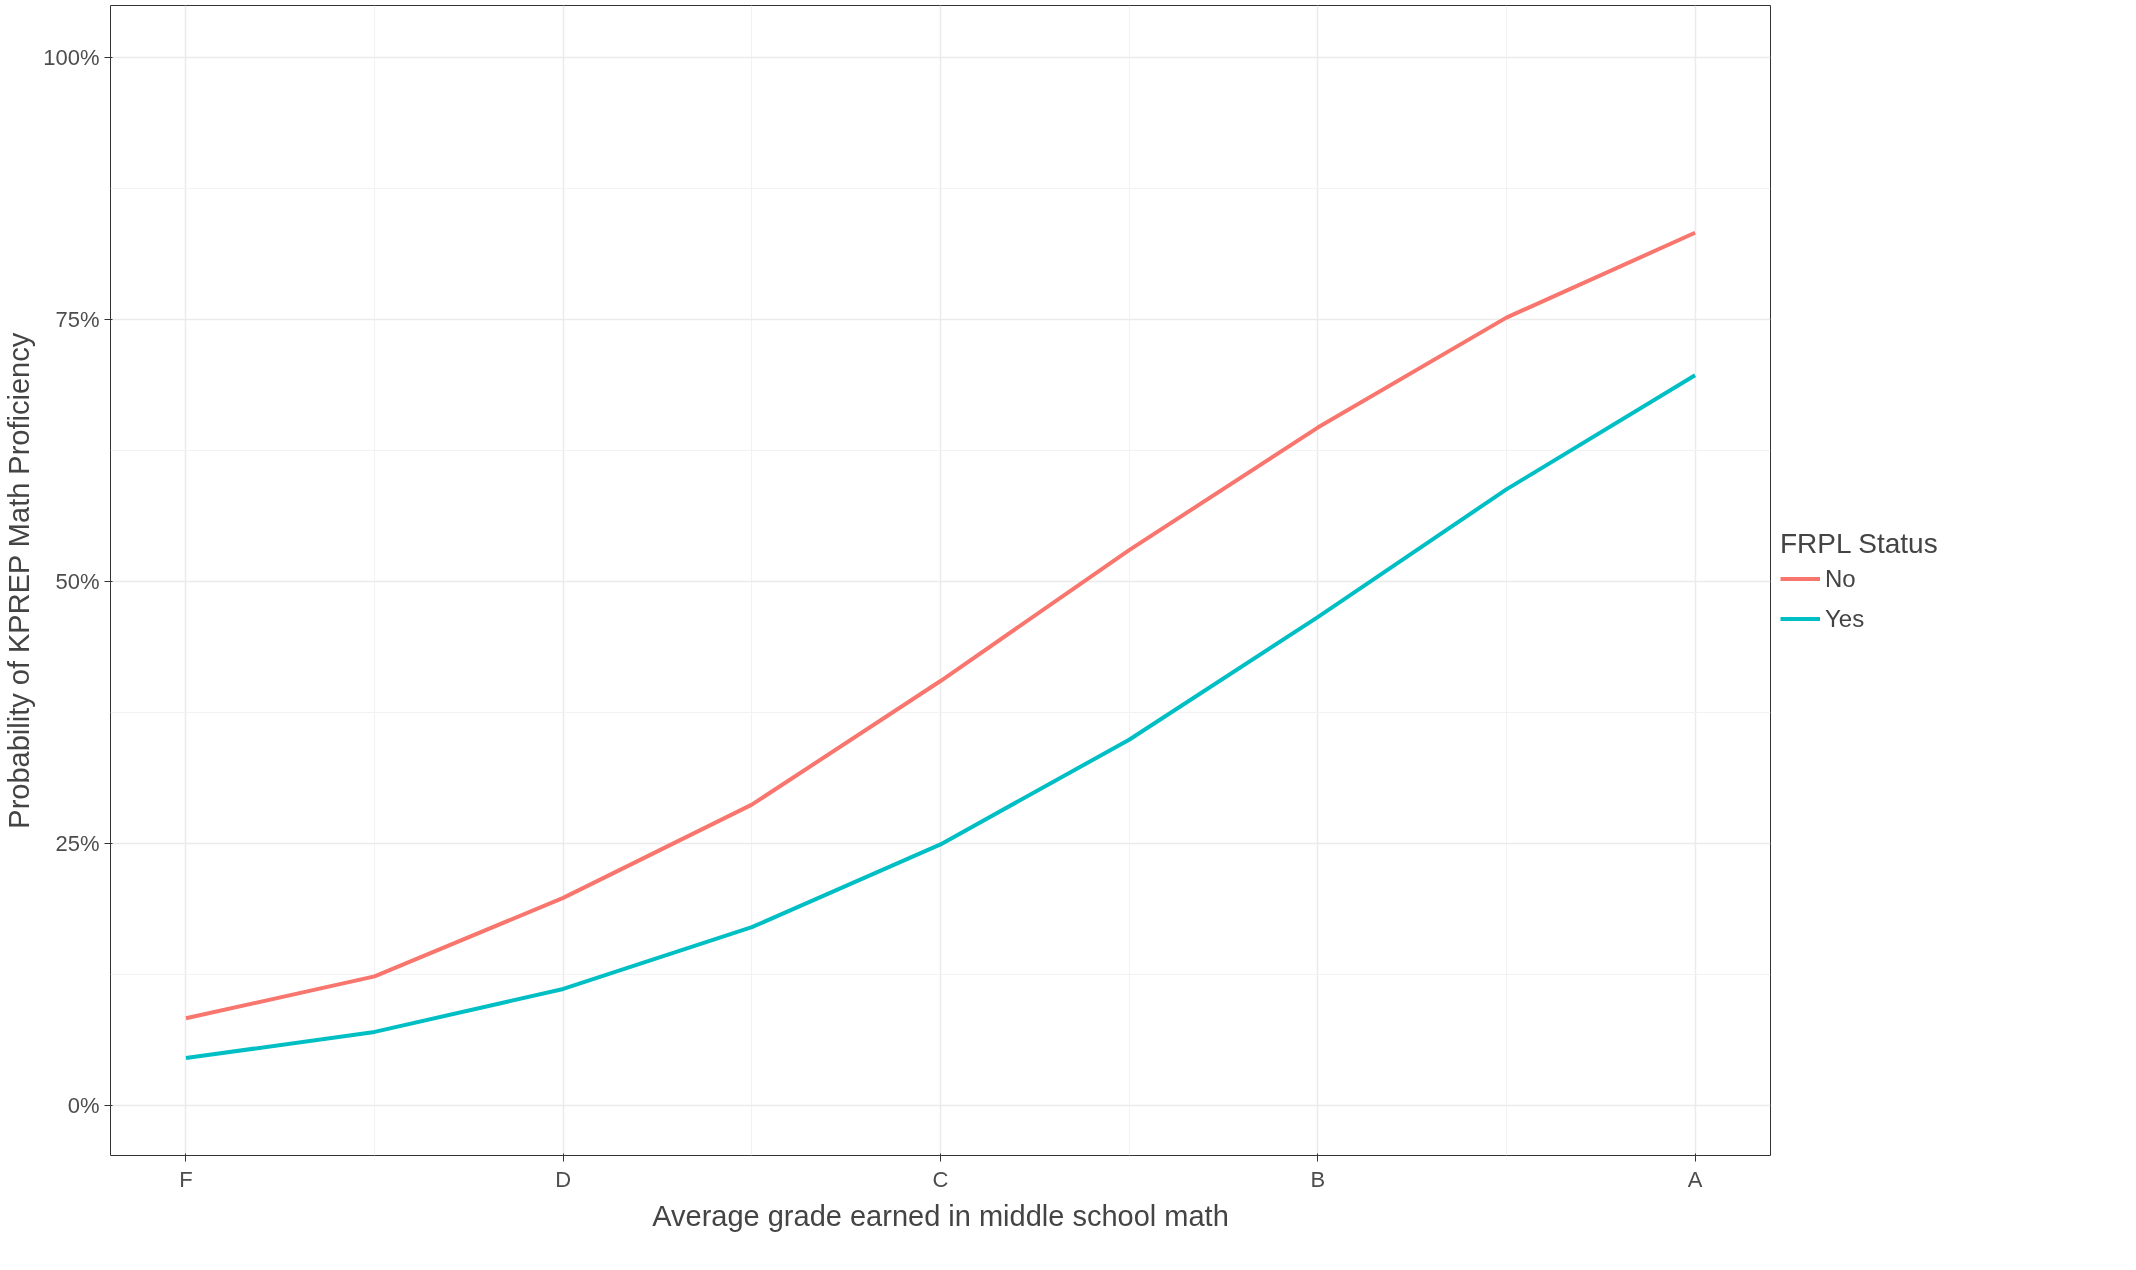 Image resolution: width=2136 pixels, height=1270 pixels. What do you see at coordinates (1318, 1179) in the screenshot?
I see `x-tick-label: B` at bounding box center [1318, 1179].